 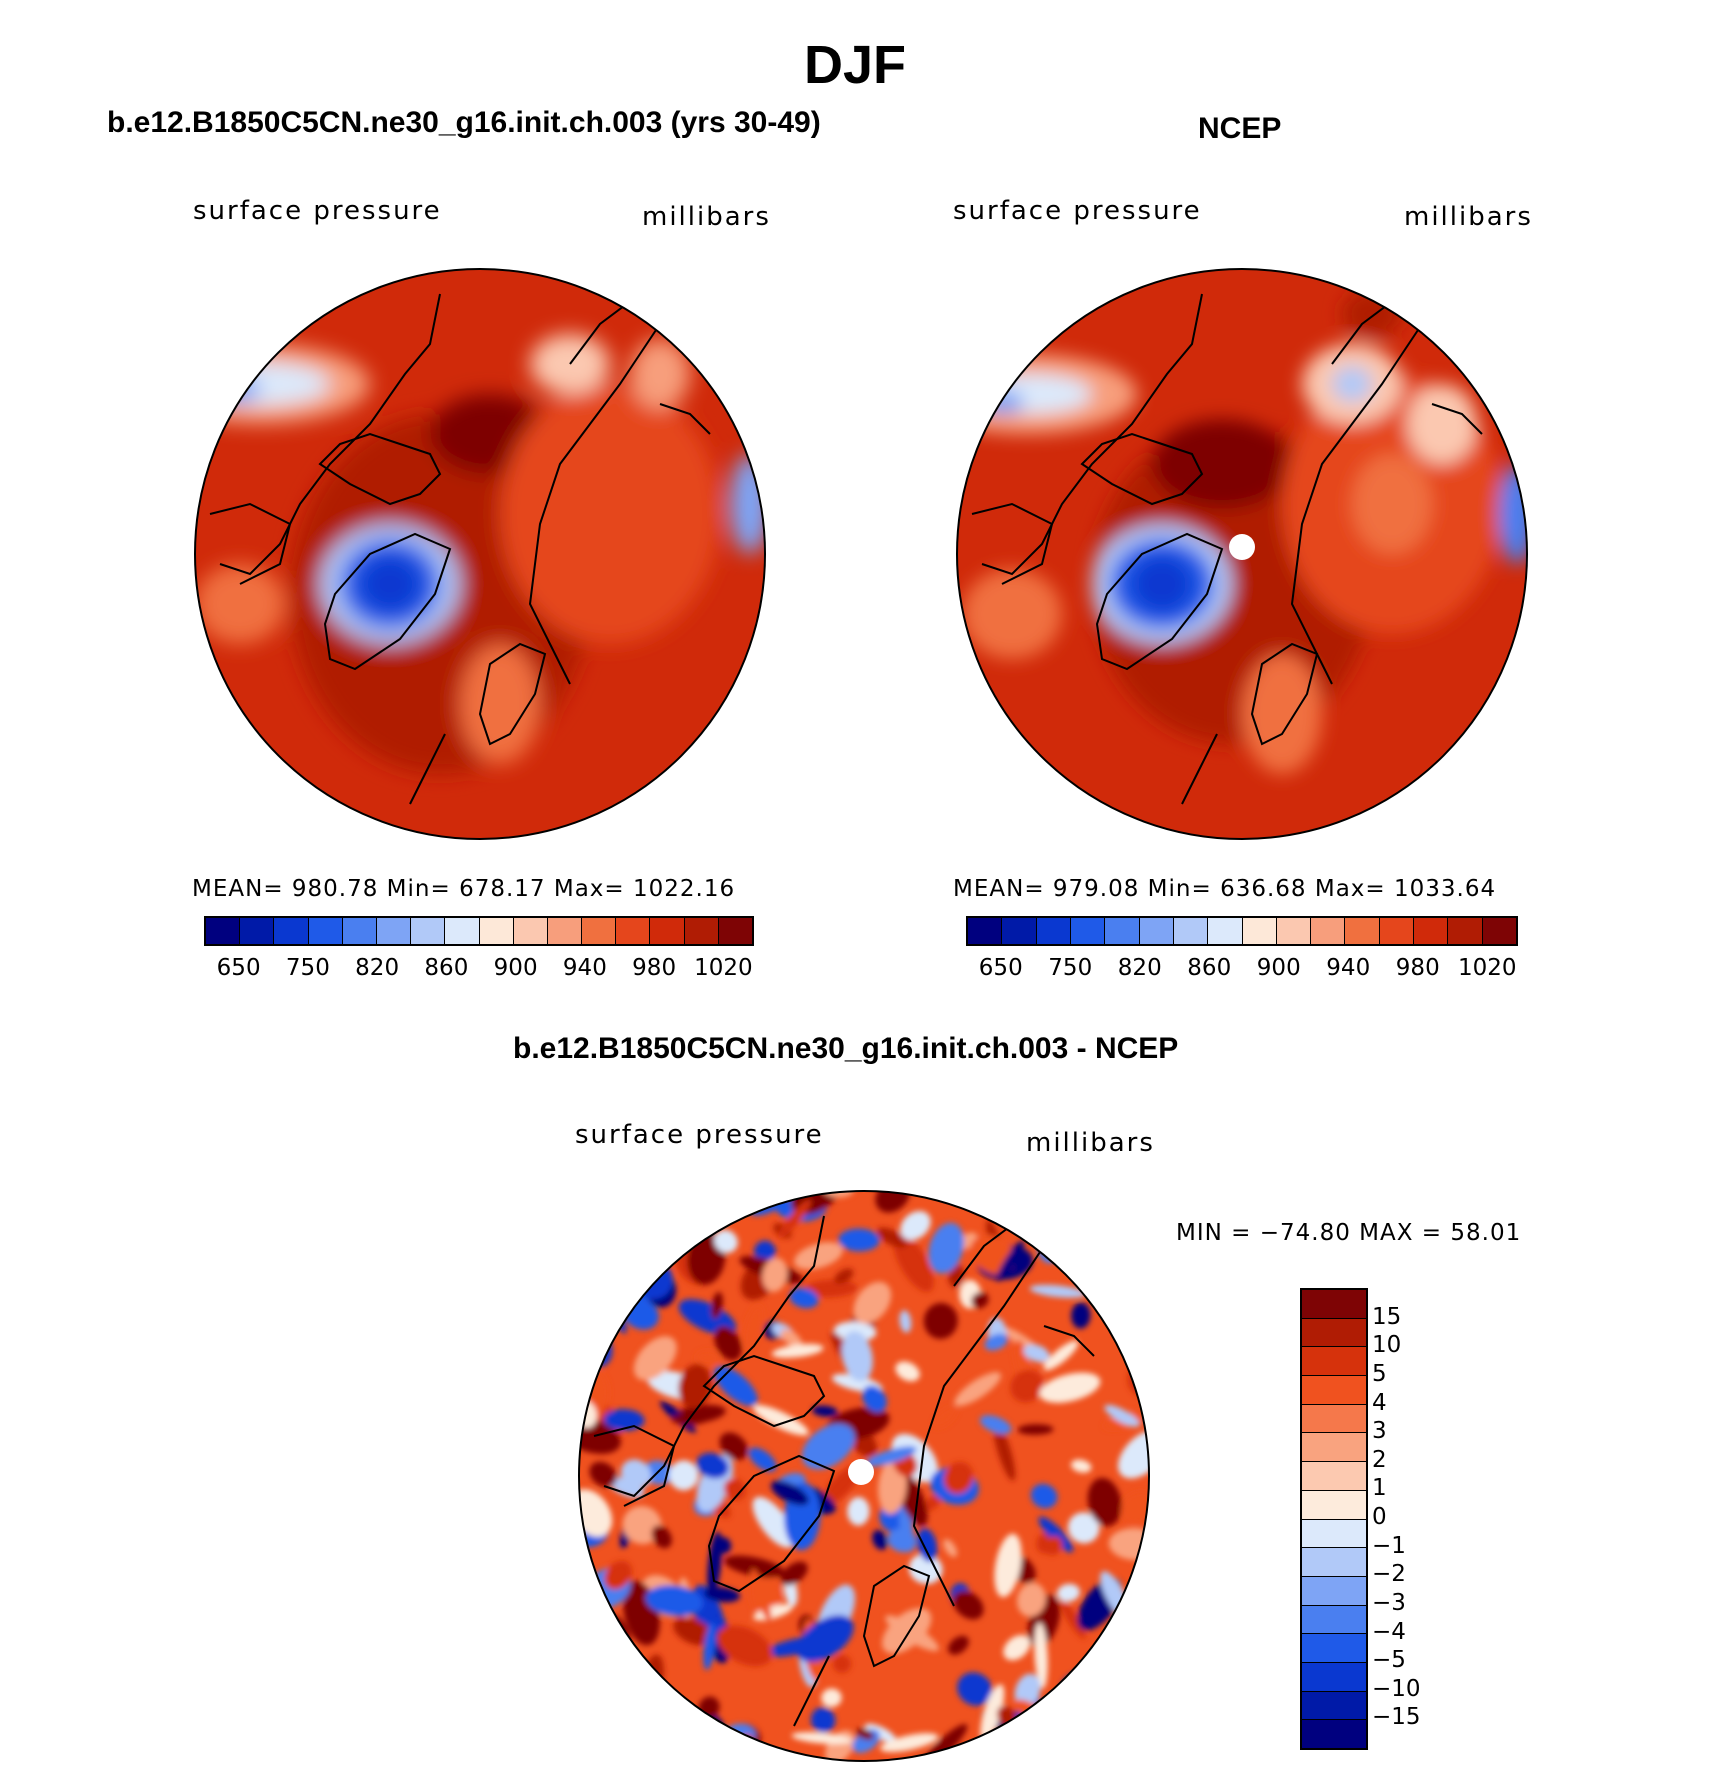 What do you see at coordinates (1387, 1316) in the screenshot?
I see `panel-3-colorbar-tick-label: 15` at bounding box center [1387, 1316].